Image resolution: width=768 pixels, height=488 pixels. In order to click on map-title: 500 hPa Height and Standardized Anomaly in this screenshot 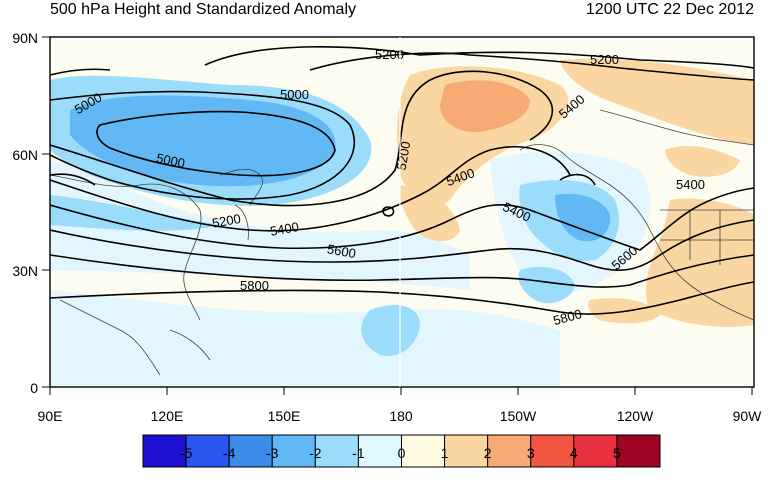, I will do `click(203, 9)`.